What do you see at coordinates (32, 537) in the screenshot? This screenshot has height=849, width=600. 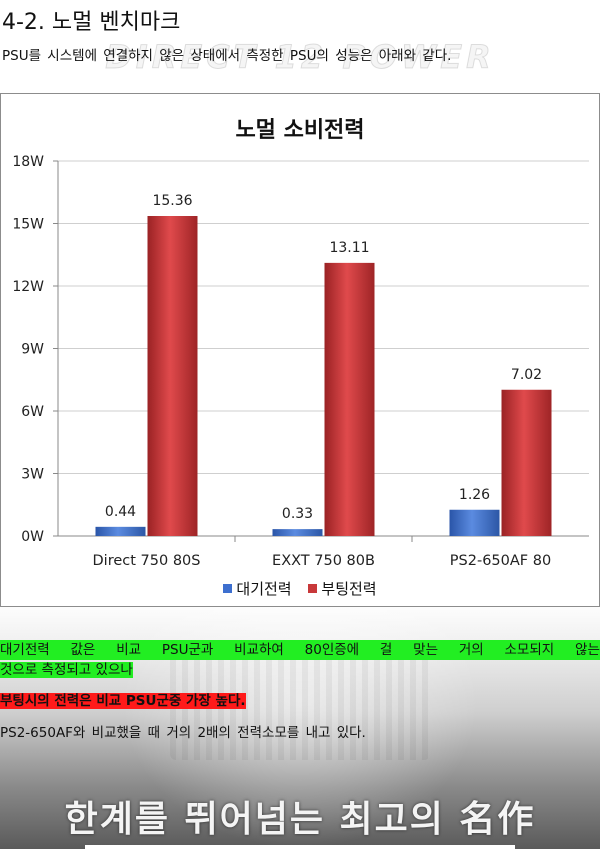 I see `y-tick-label: 0W` at bounding box center [32, 537].